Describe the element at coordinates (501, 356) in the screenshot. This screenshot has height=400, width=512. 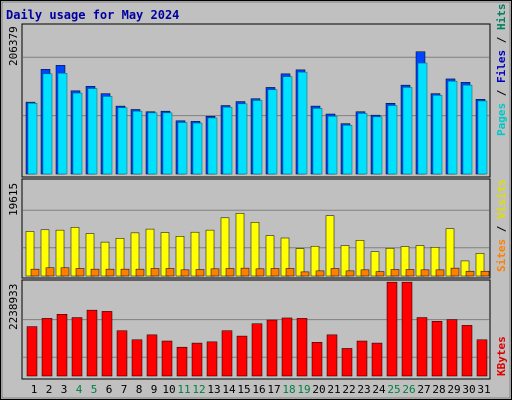
I see `panel-kbytes-legend: KBytes` at that location.